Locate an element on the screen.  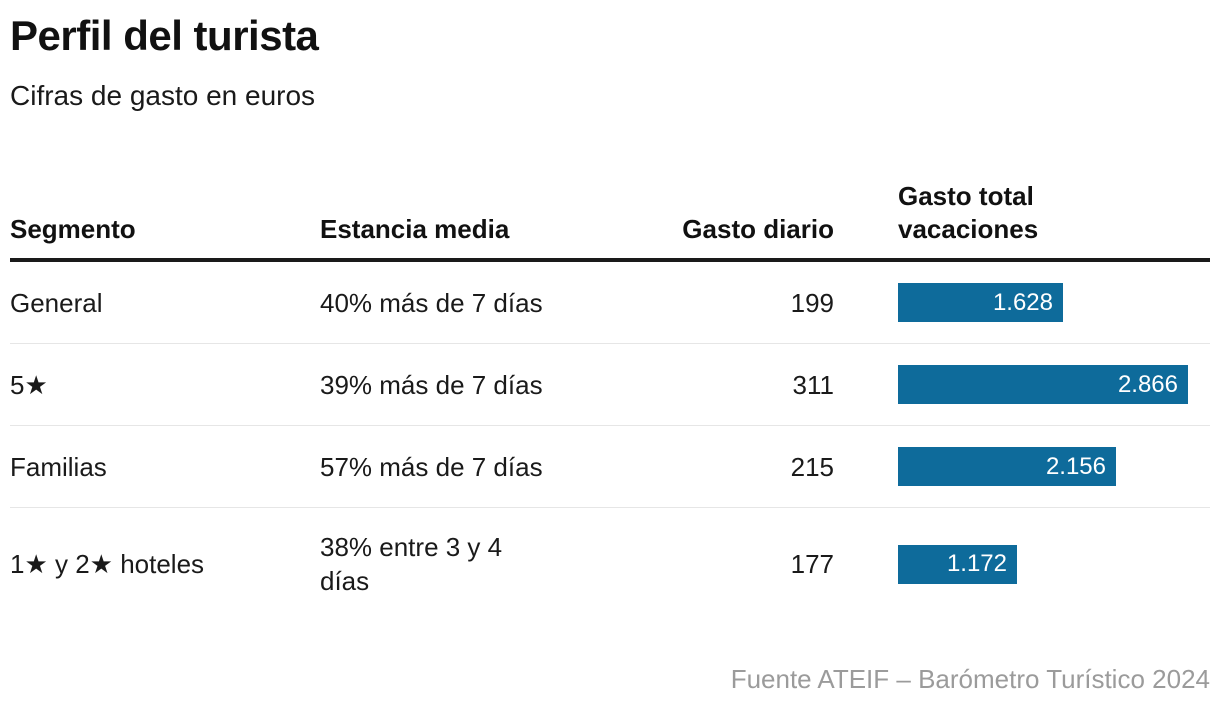
segment-label: 5★ is located at coordinates (29, 384).